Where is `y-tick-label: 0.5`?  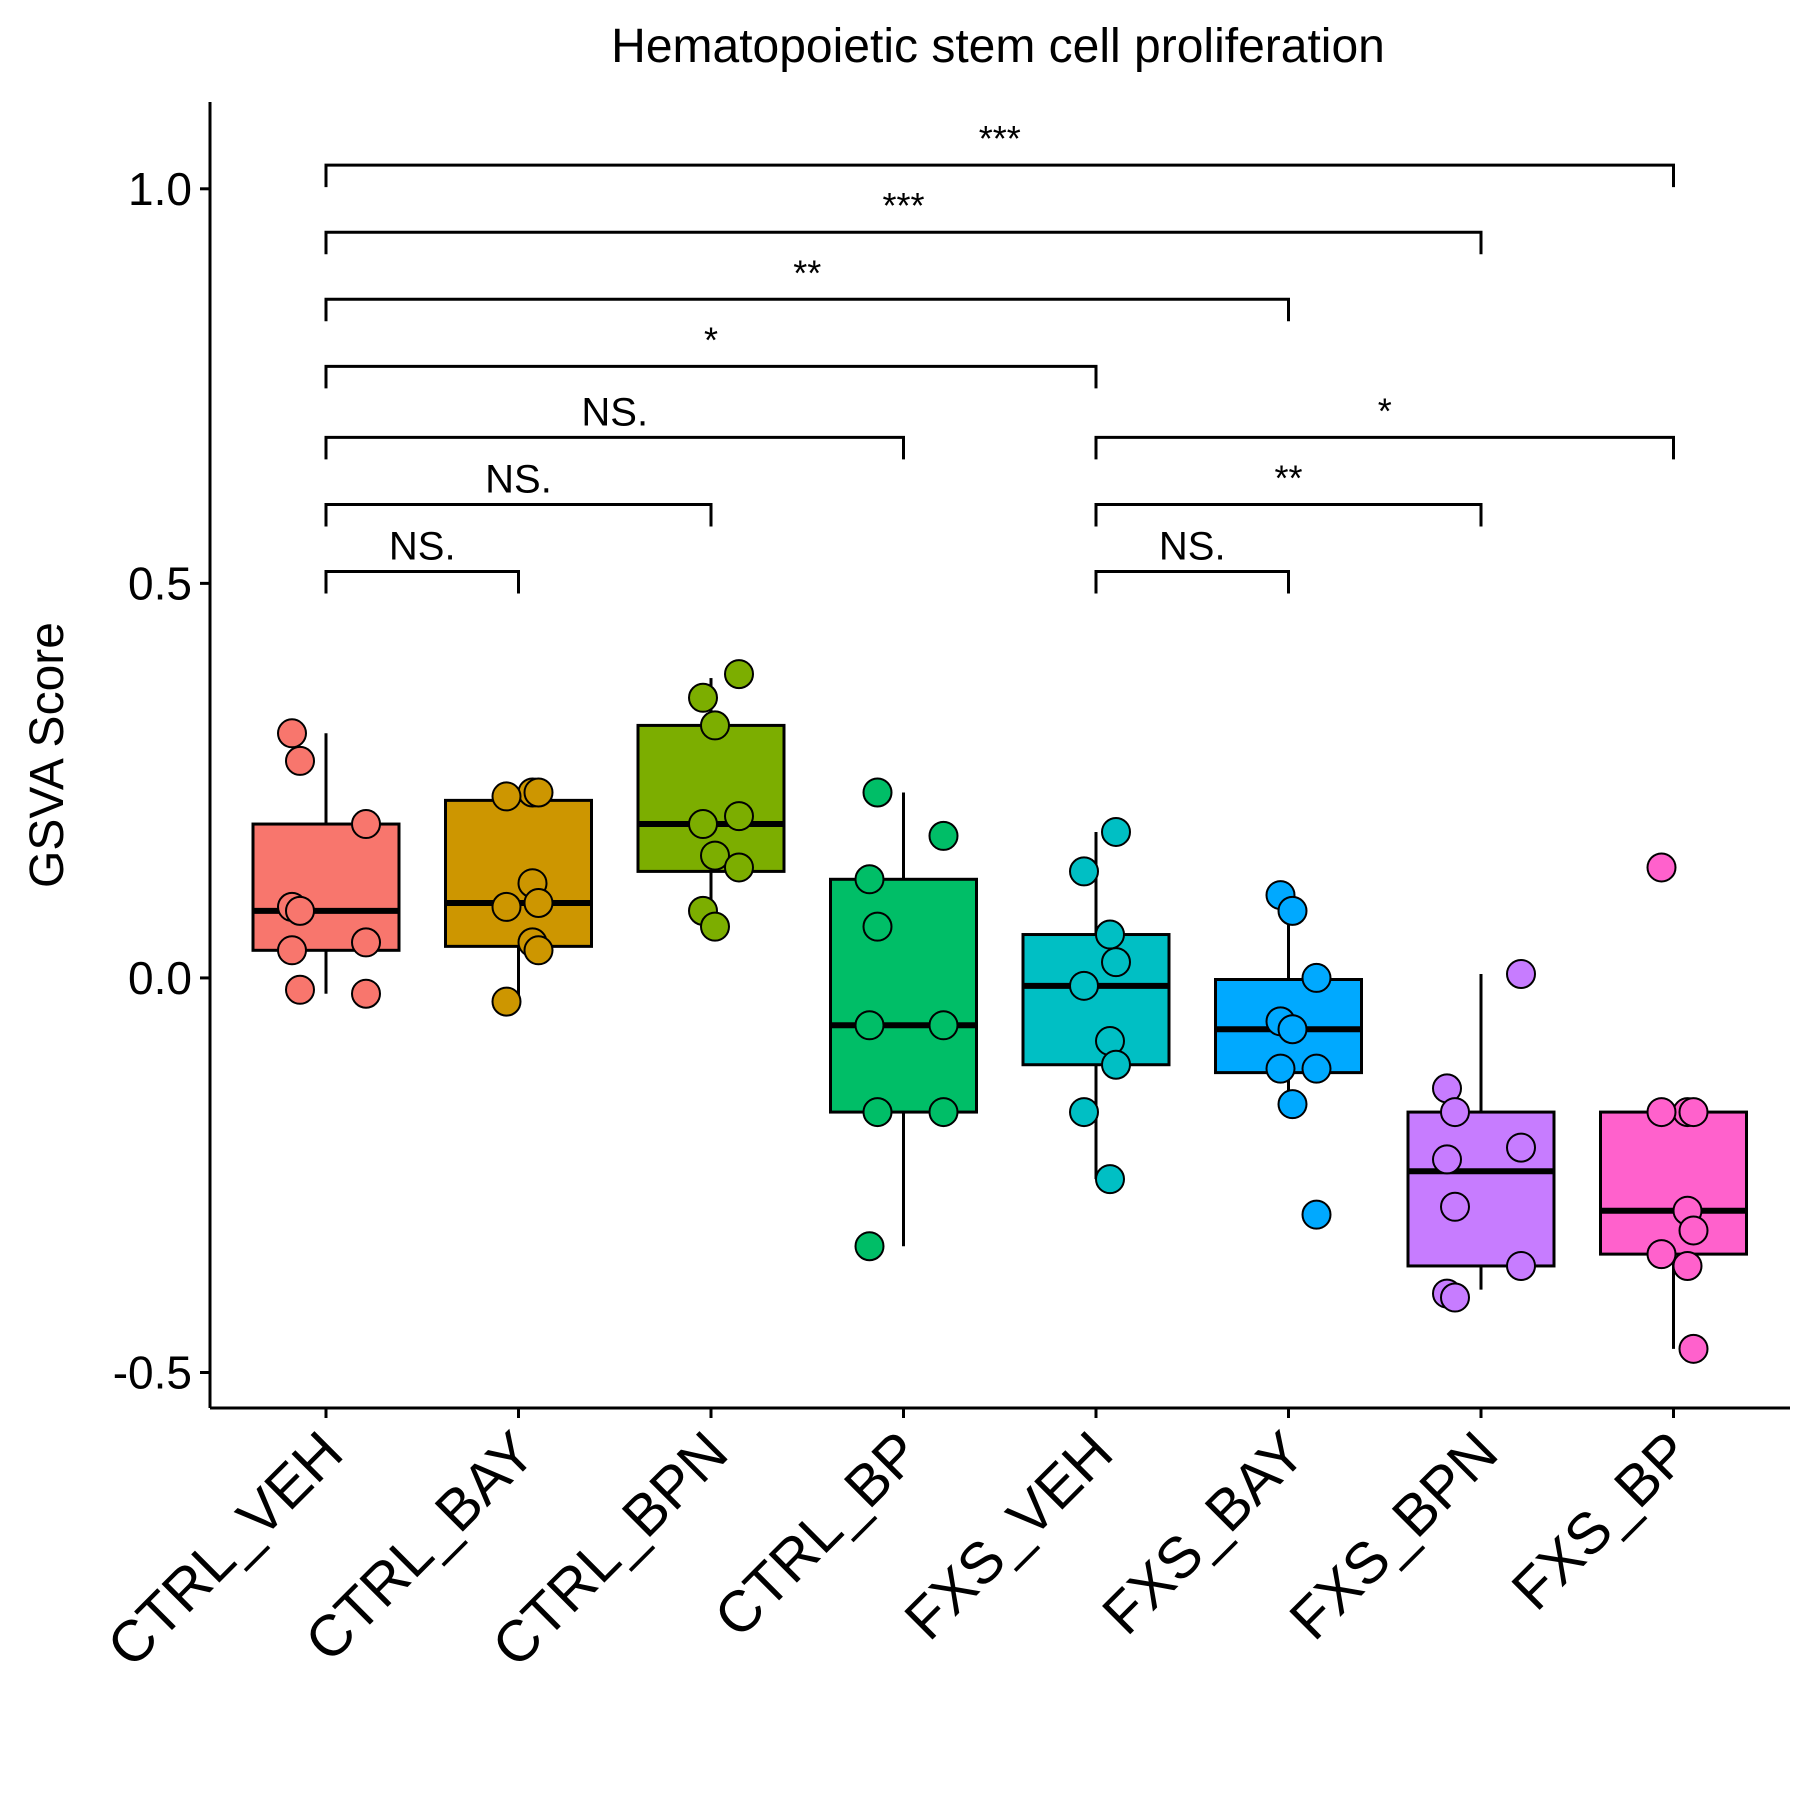 y-tick-label: 0.5 is located at coordinates (160, 583).